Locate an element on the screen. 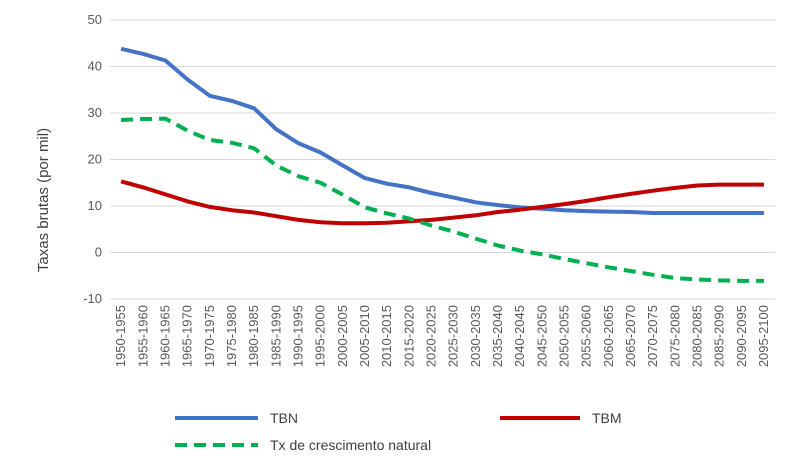  x-tick-label: 2000-2005 is located at coordinates (342, 336).